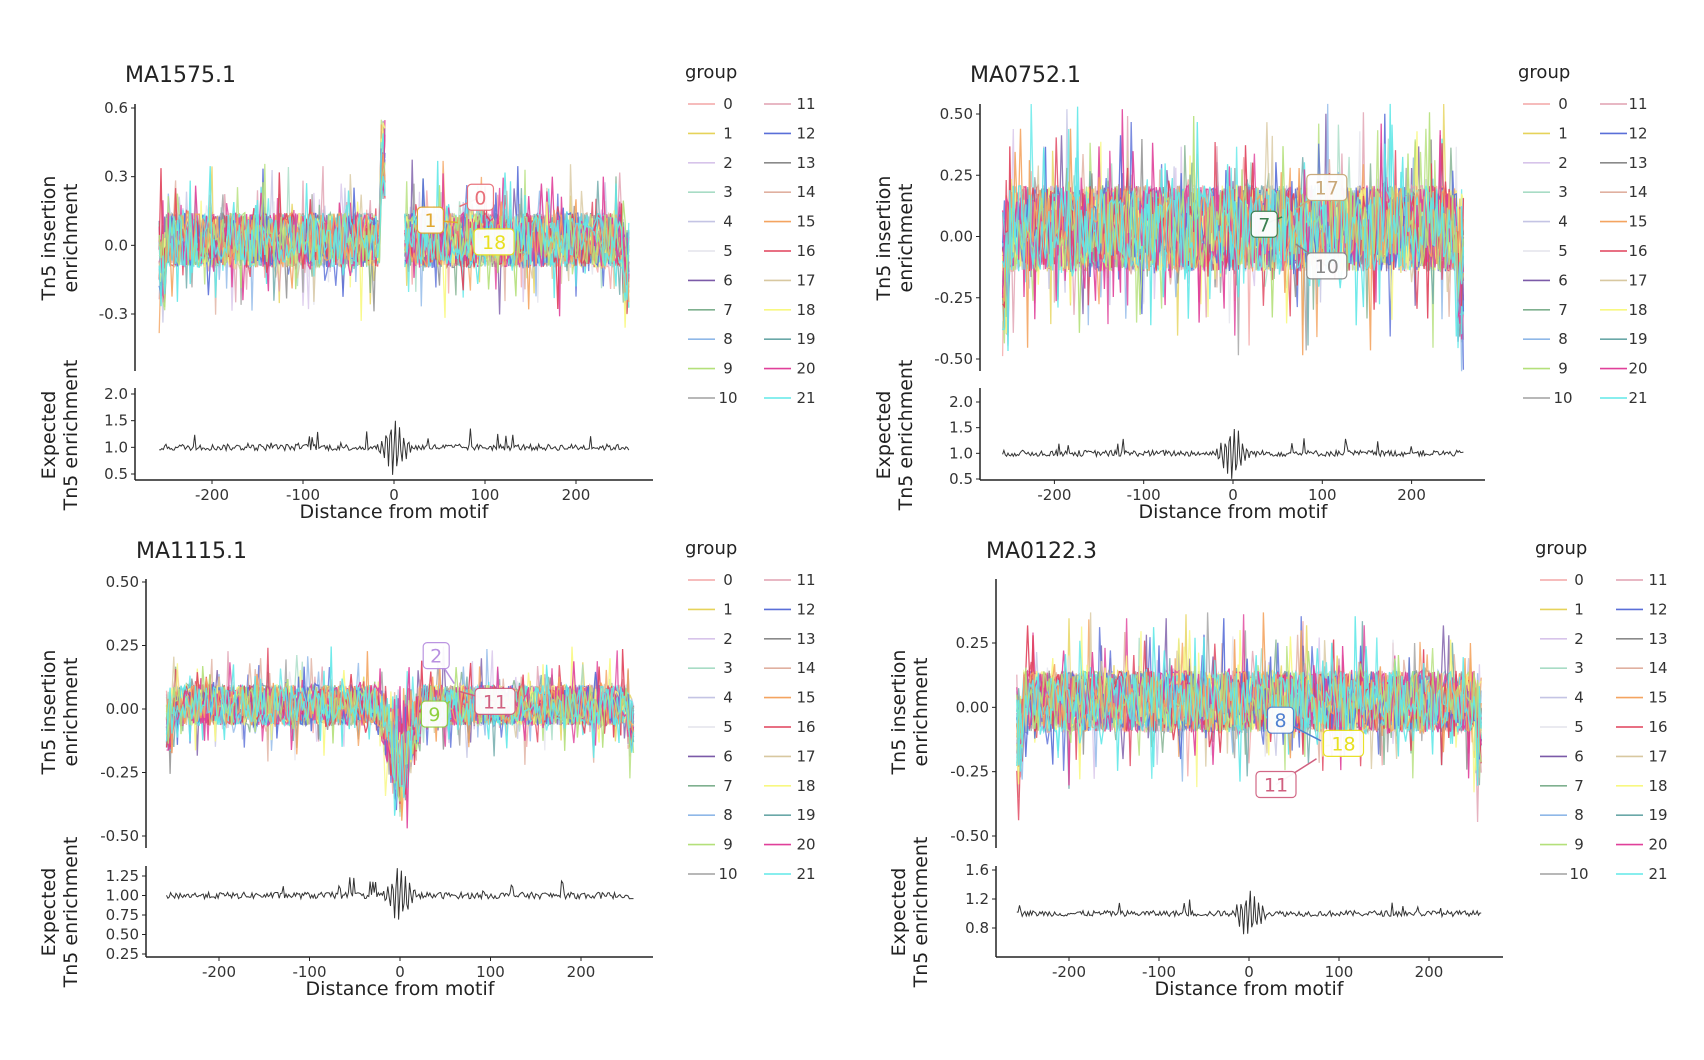 The width and height of the screenshot is (1704, 1060). Describe the element at coordinates (1579, 756) in the screenshot. I see `legend-label: 6` at that location.